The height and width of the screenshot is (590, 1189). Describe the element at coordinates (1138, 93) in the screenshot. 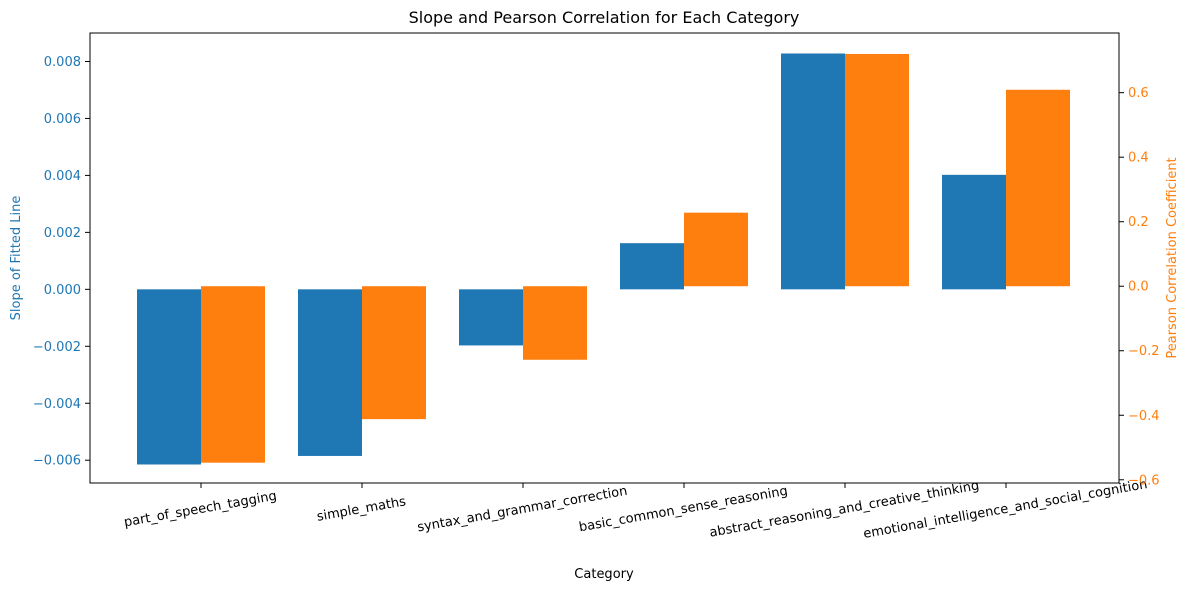

I see `y-right-tick-label: 0.6` at that location.